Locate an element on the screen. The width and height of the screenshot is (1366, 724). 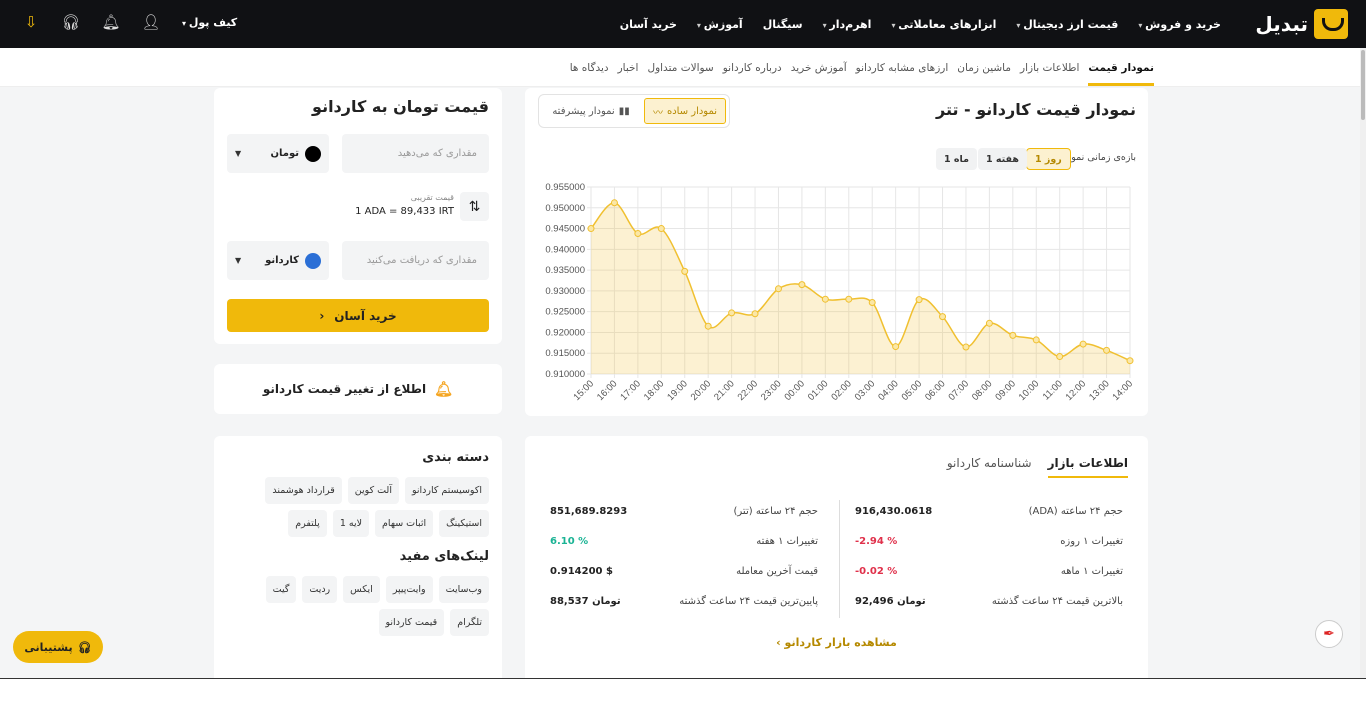
x-tick-label: 17:00 is located at coordinates (630, 390).